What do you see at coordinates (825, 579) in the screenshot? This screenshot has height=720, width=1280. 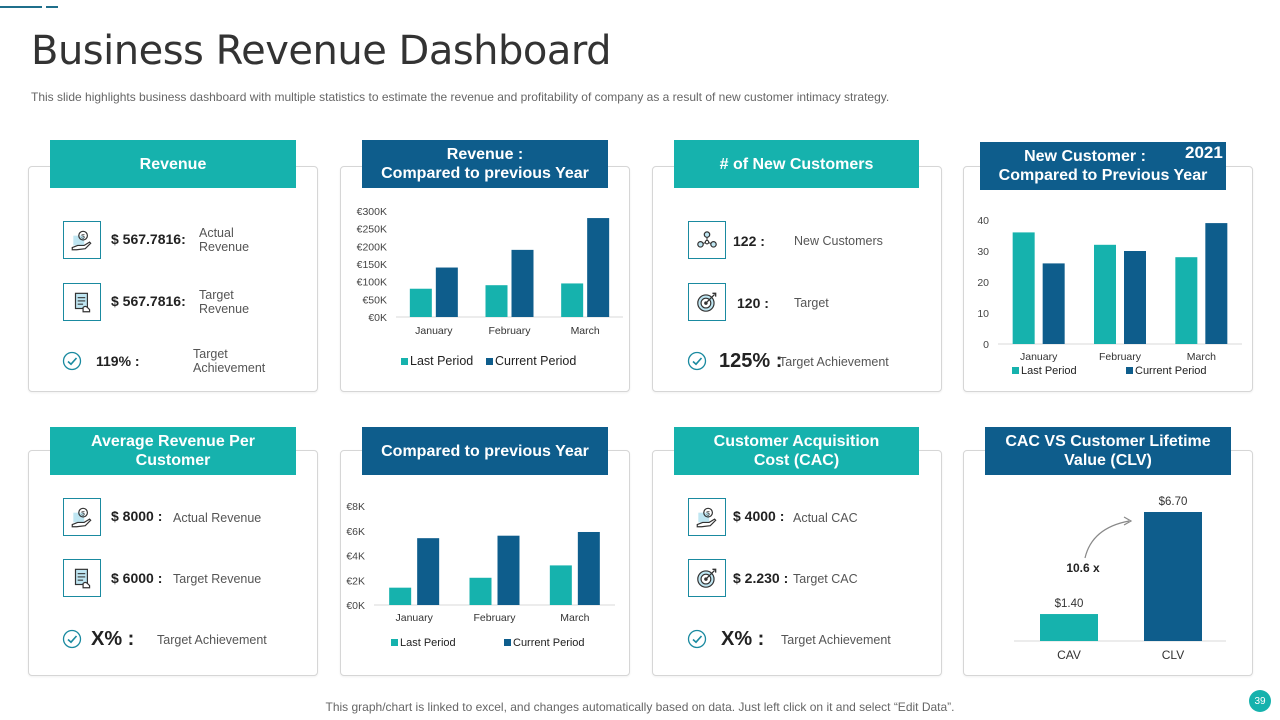 I see `cac-target-label: Target CAC` at bounding box center [825, 579].